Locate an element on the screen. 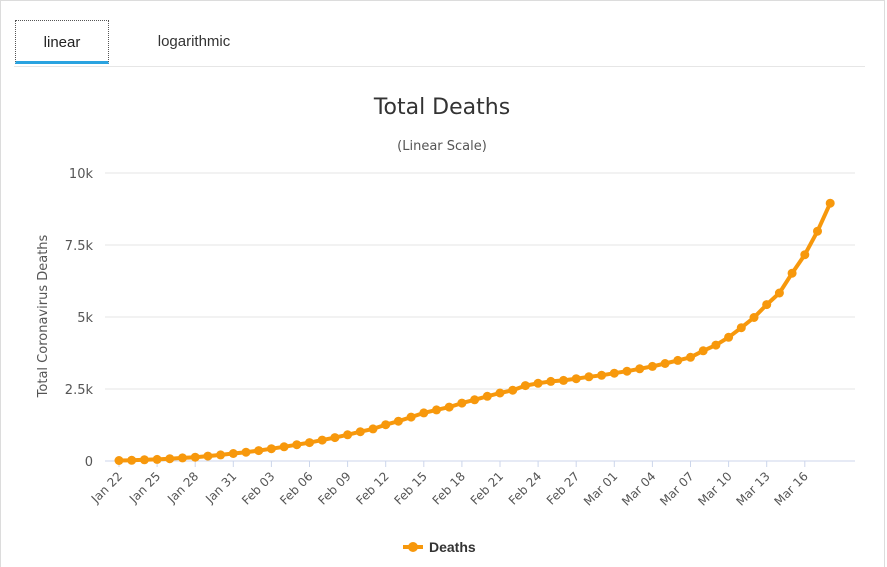  x-tick-label: Mar 07 is located at coordinates (676, 488).